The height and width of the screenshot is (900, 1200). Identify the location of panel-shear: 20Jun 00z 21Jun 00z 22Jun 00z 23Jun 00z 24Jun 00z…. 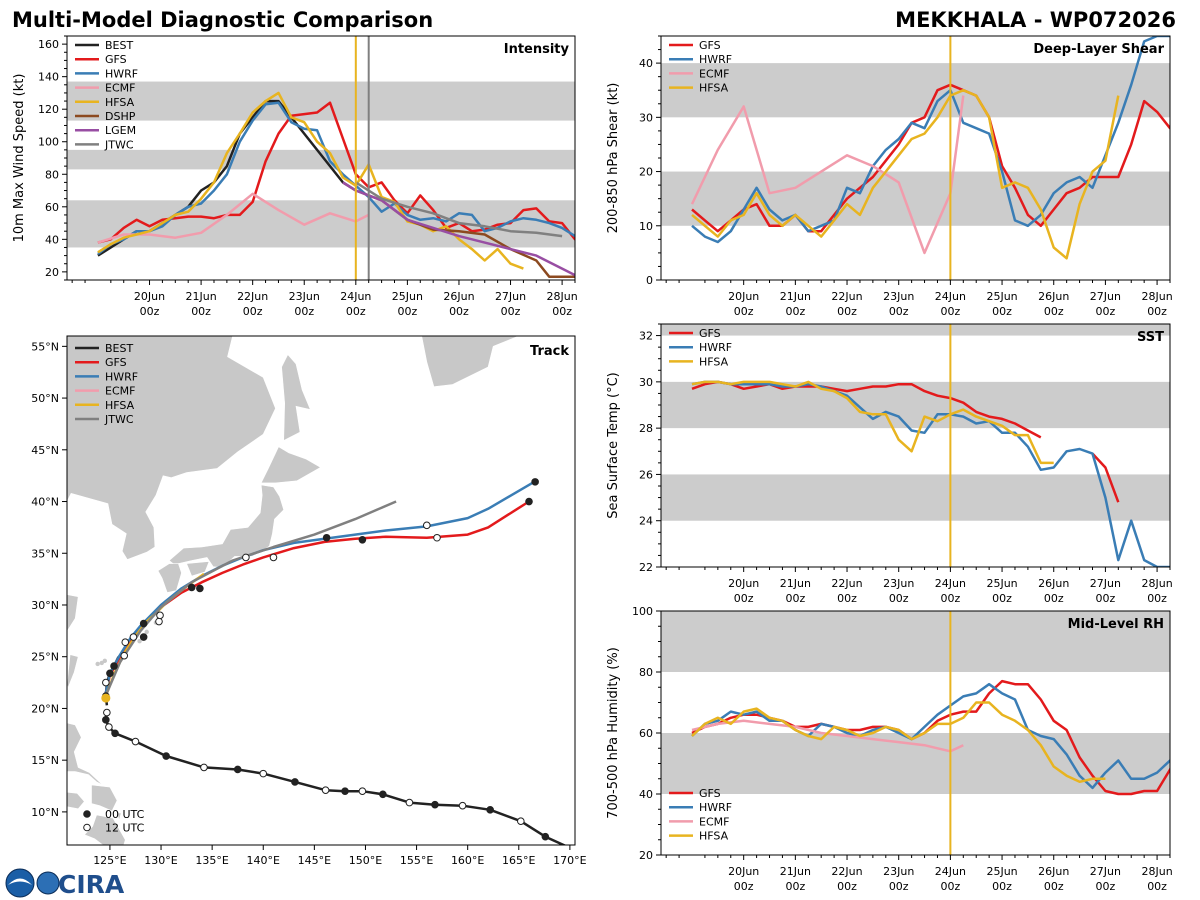
(889, 176).